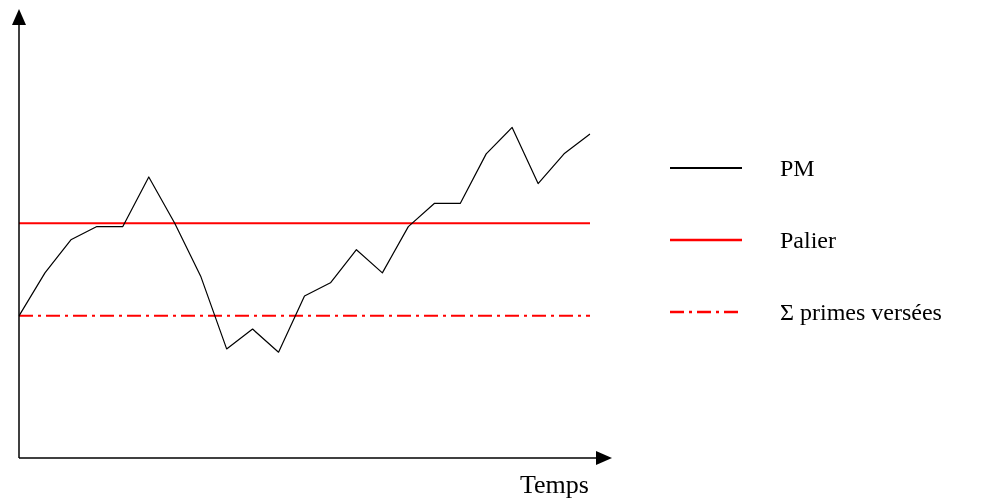  Describe the element at coordinates (808, 240) in the screenshot. I see `legend-label: Palier` at that location.